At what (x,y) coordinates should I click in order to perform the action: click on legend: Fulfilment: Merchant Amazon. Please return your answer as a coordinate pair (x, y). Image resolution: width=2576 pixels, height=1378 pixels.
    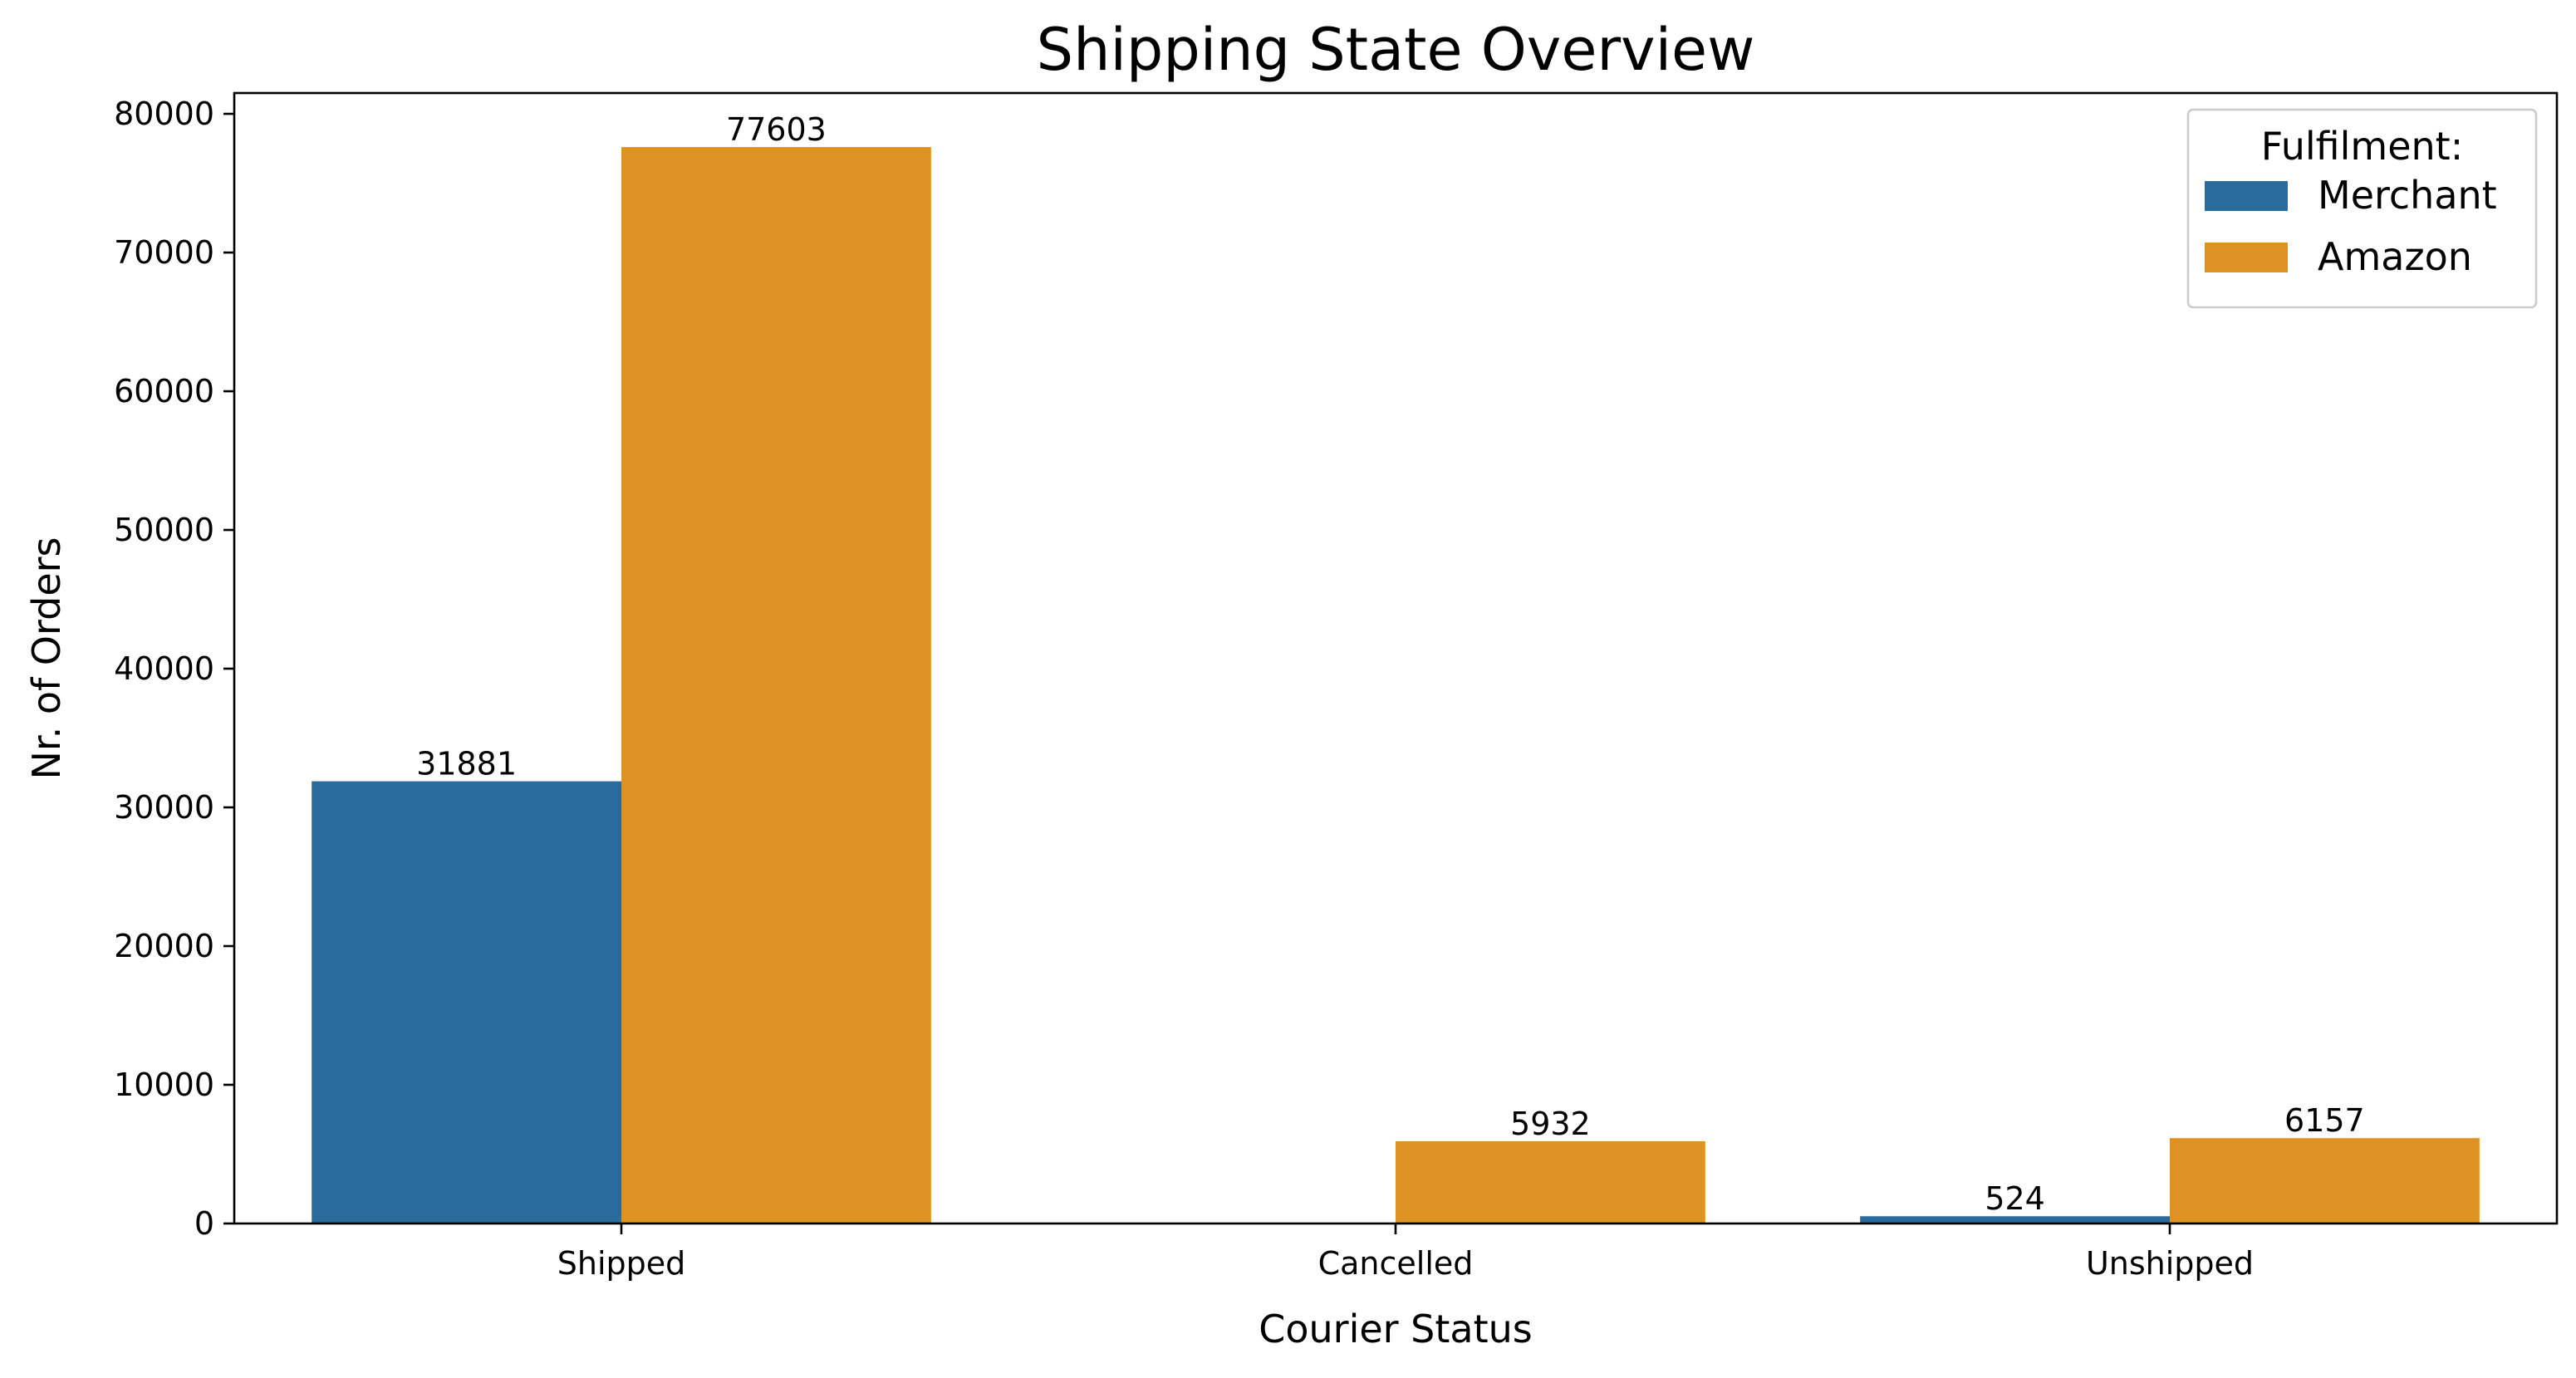
    Looking at the image, I should click on (2362, 208).